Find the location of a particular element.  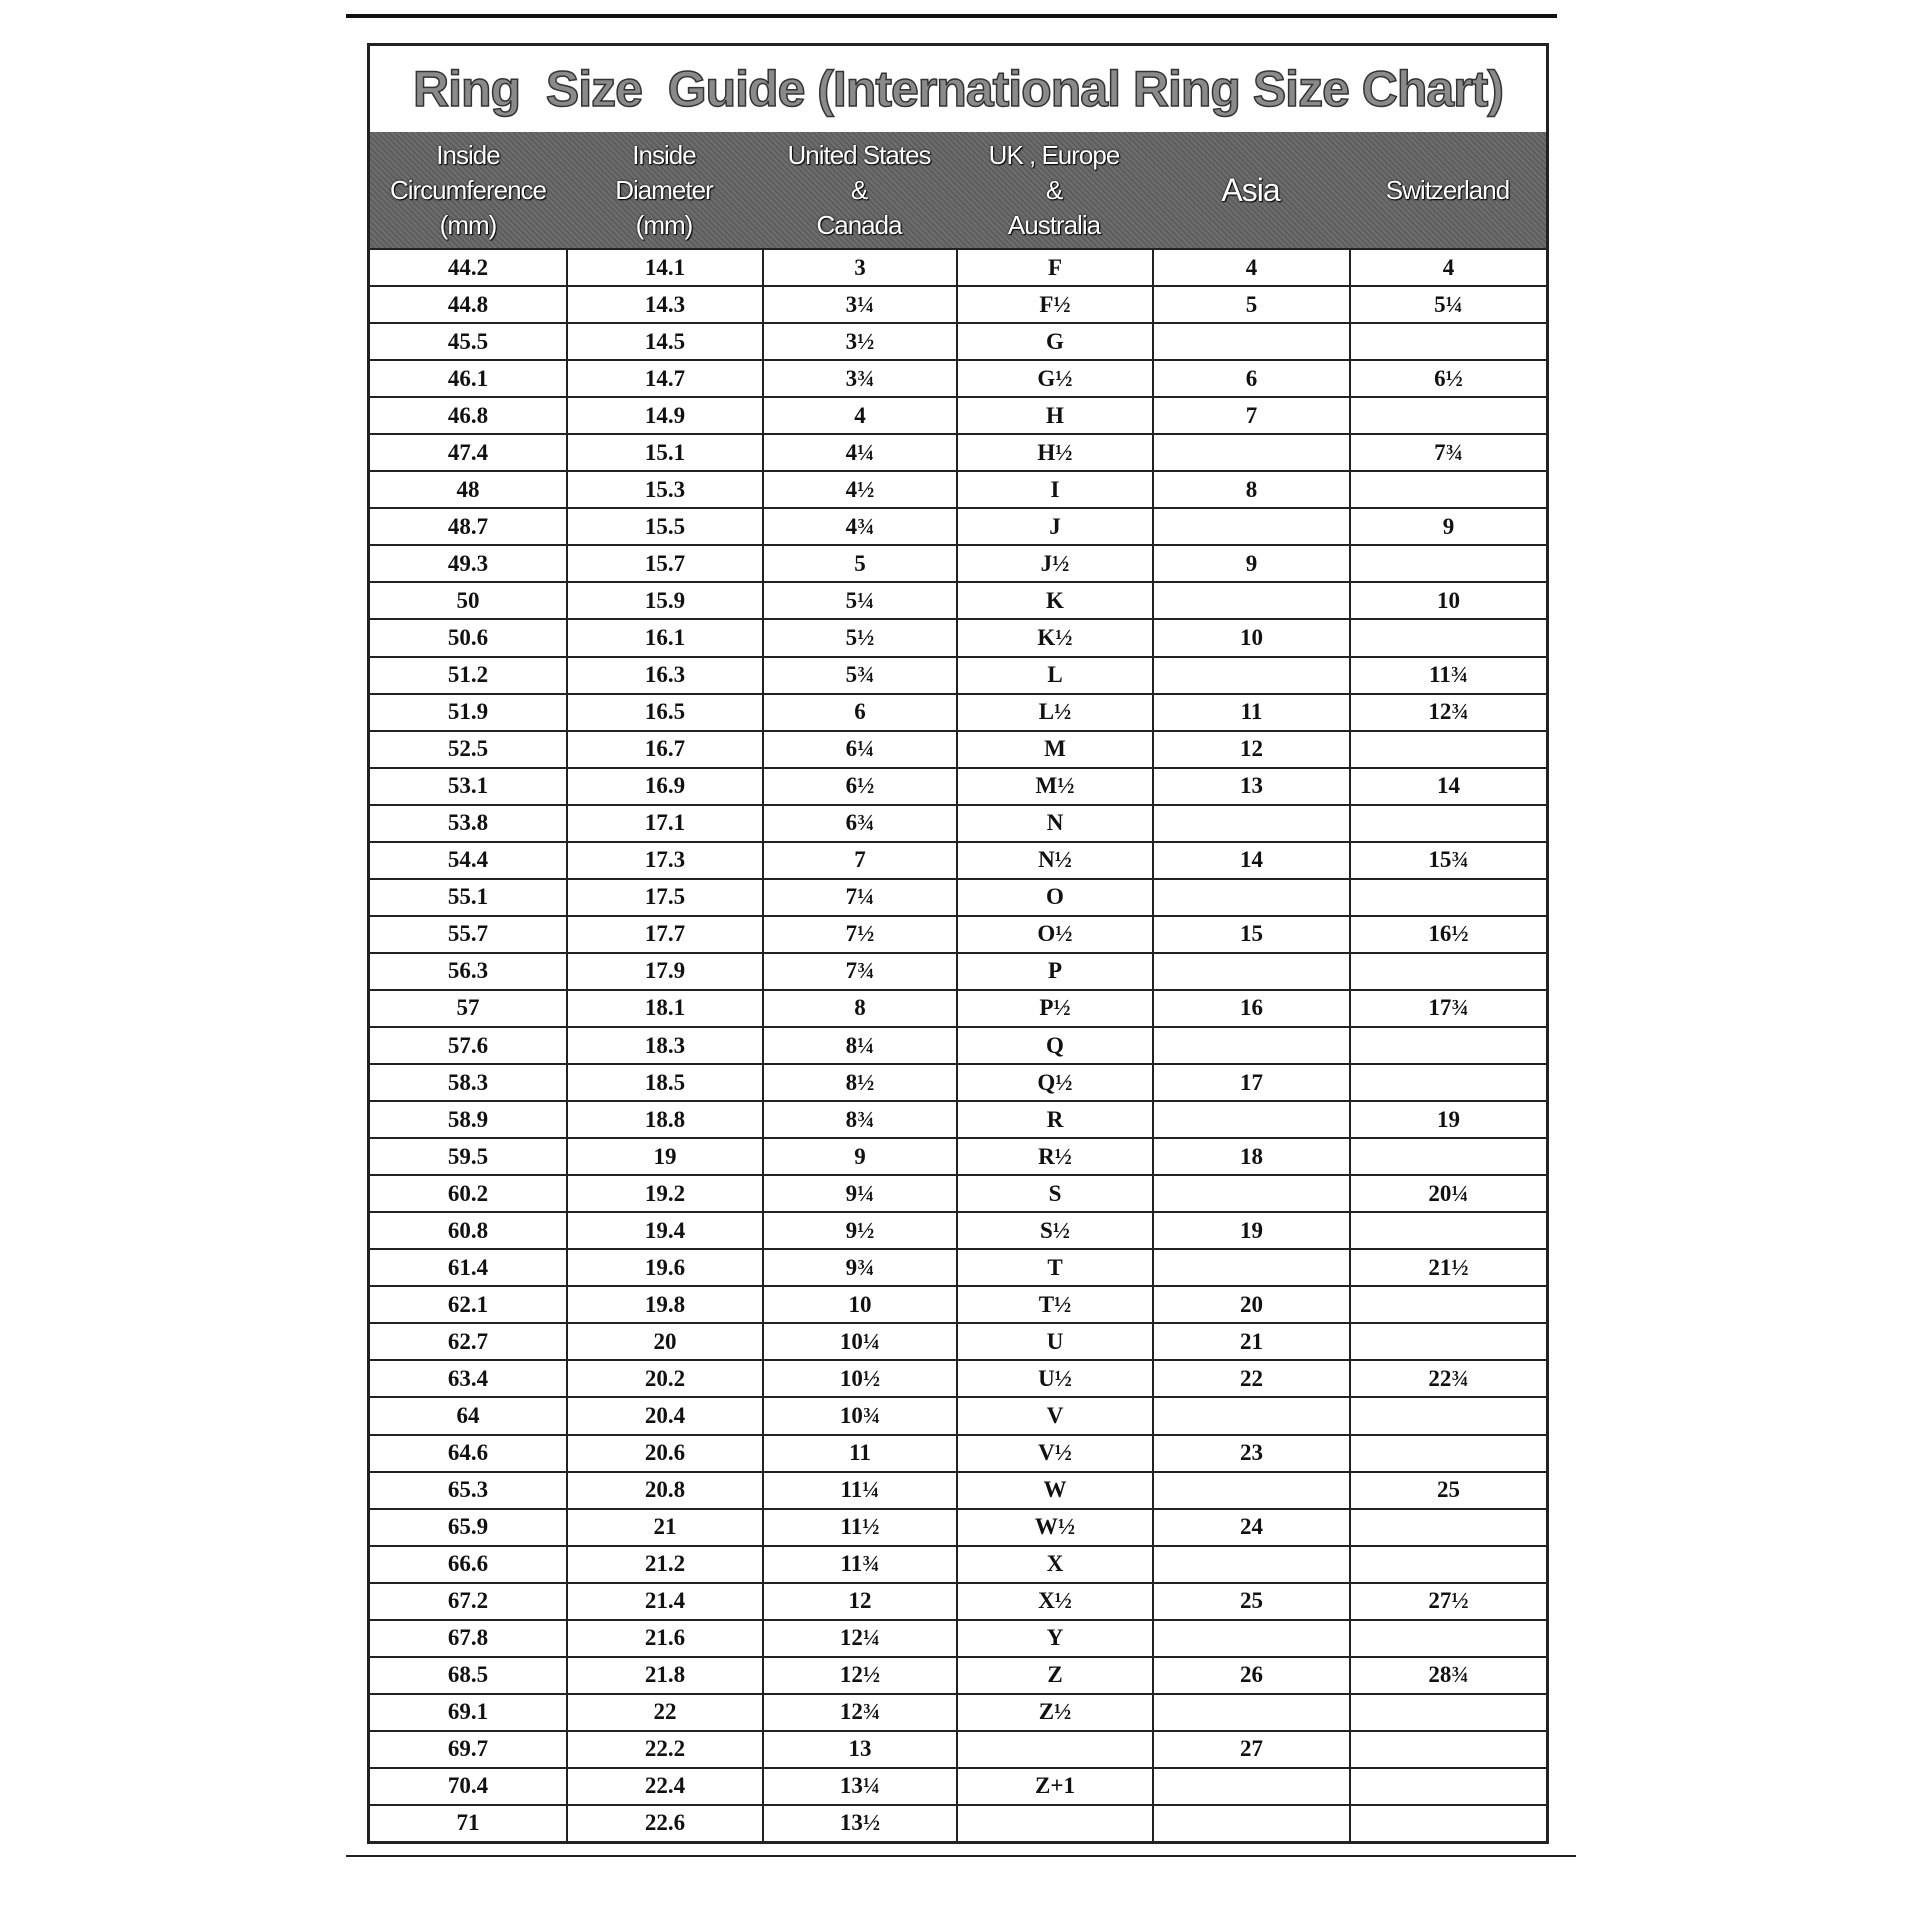

cell-asia: 4 is located at coordinates (1250, 268).